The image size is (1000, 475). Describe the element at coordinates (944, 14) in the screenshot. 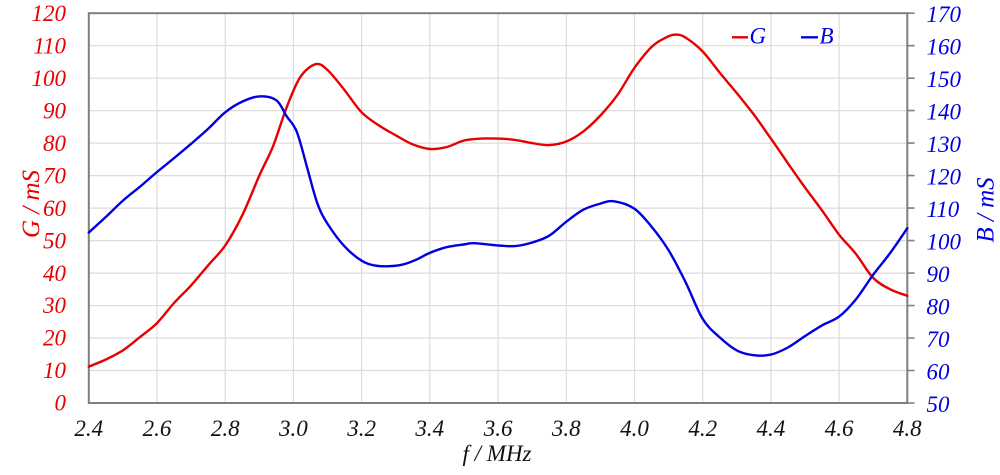

I see `svg-text: 170` at that location.